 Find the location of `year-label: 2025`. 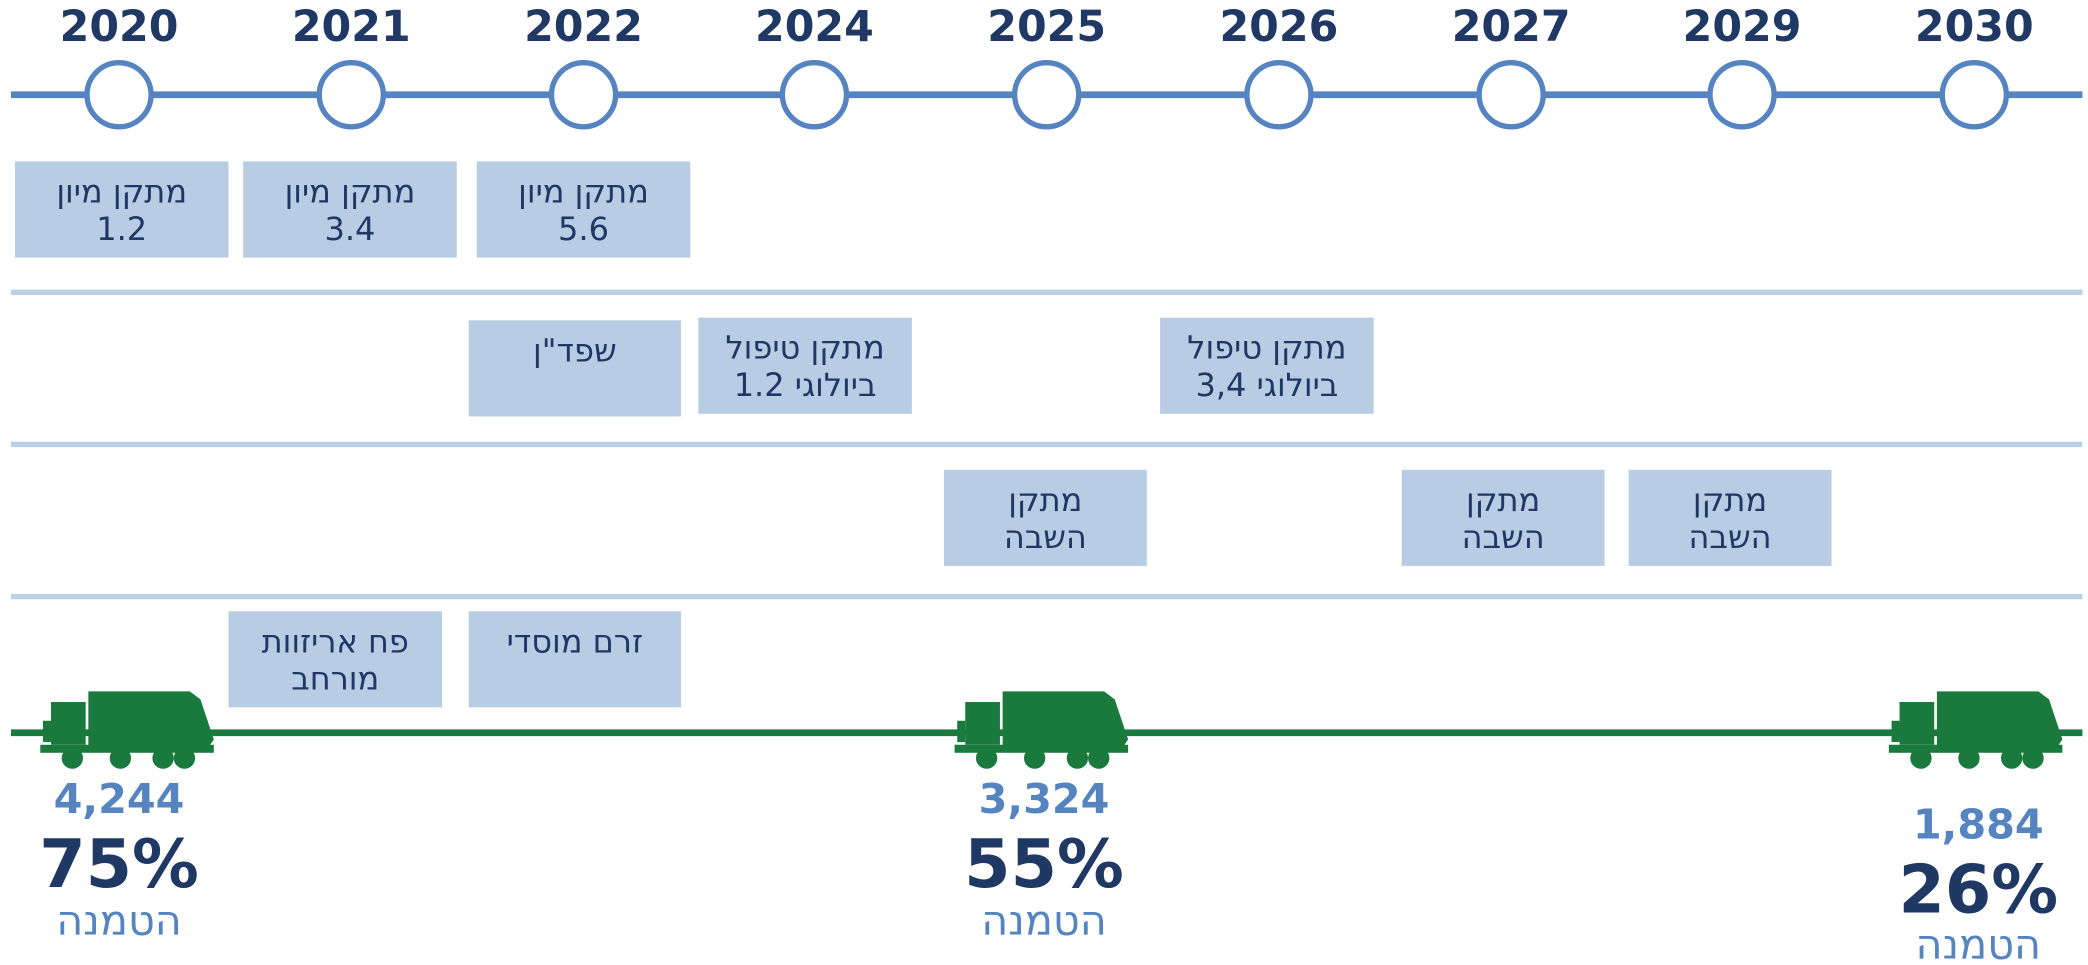

year-label: 2025 is located at coordinates (1046, 27).